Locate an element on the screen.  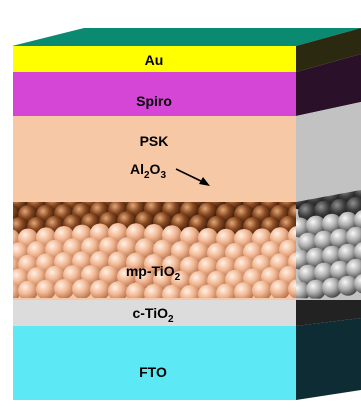
layer-au-side is located at coordinates (328, 50).